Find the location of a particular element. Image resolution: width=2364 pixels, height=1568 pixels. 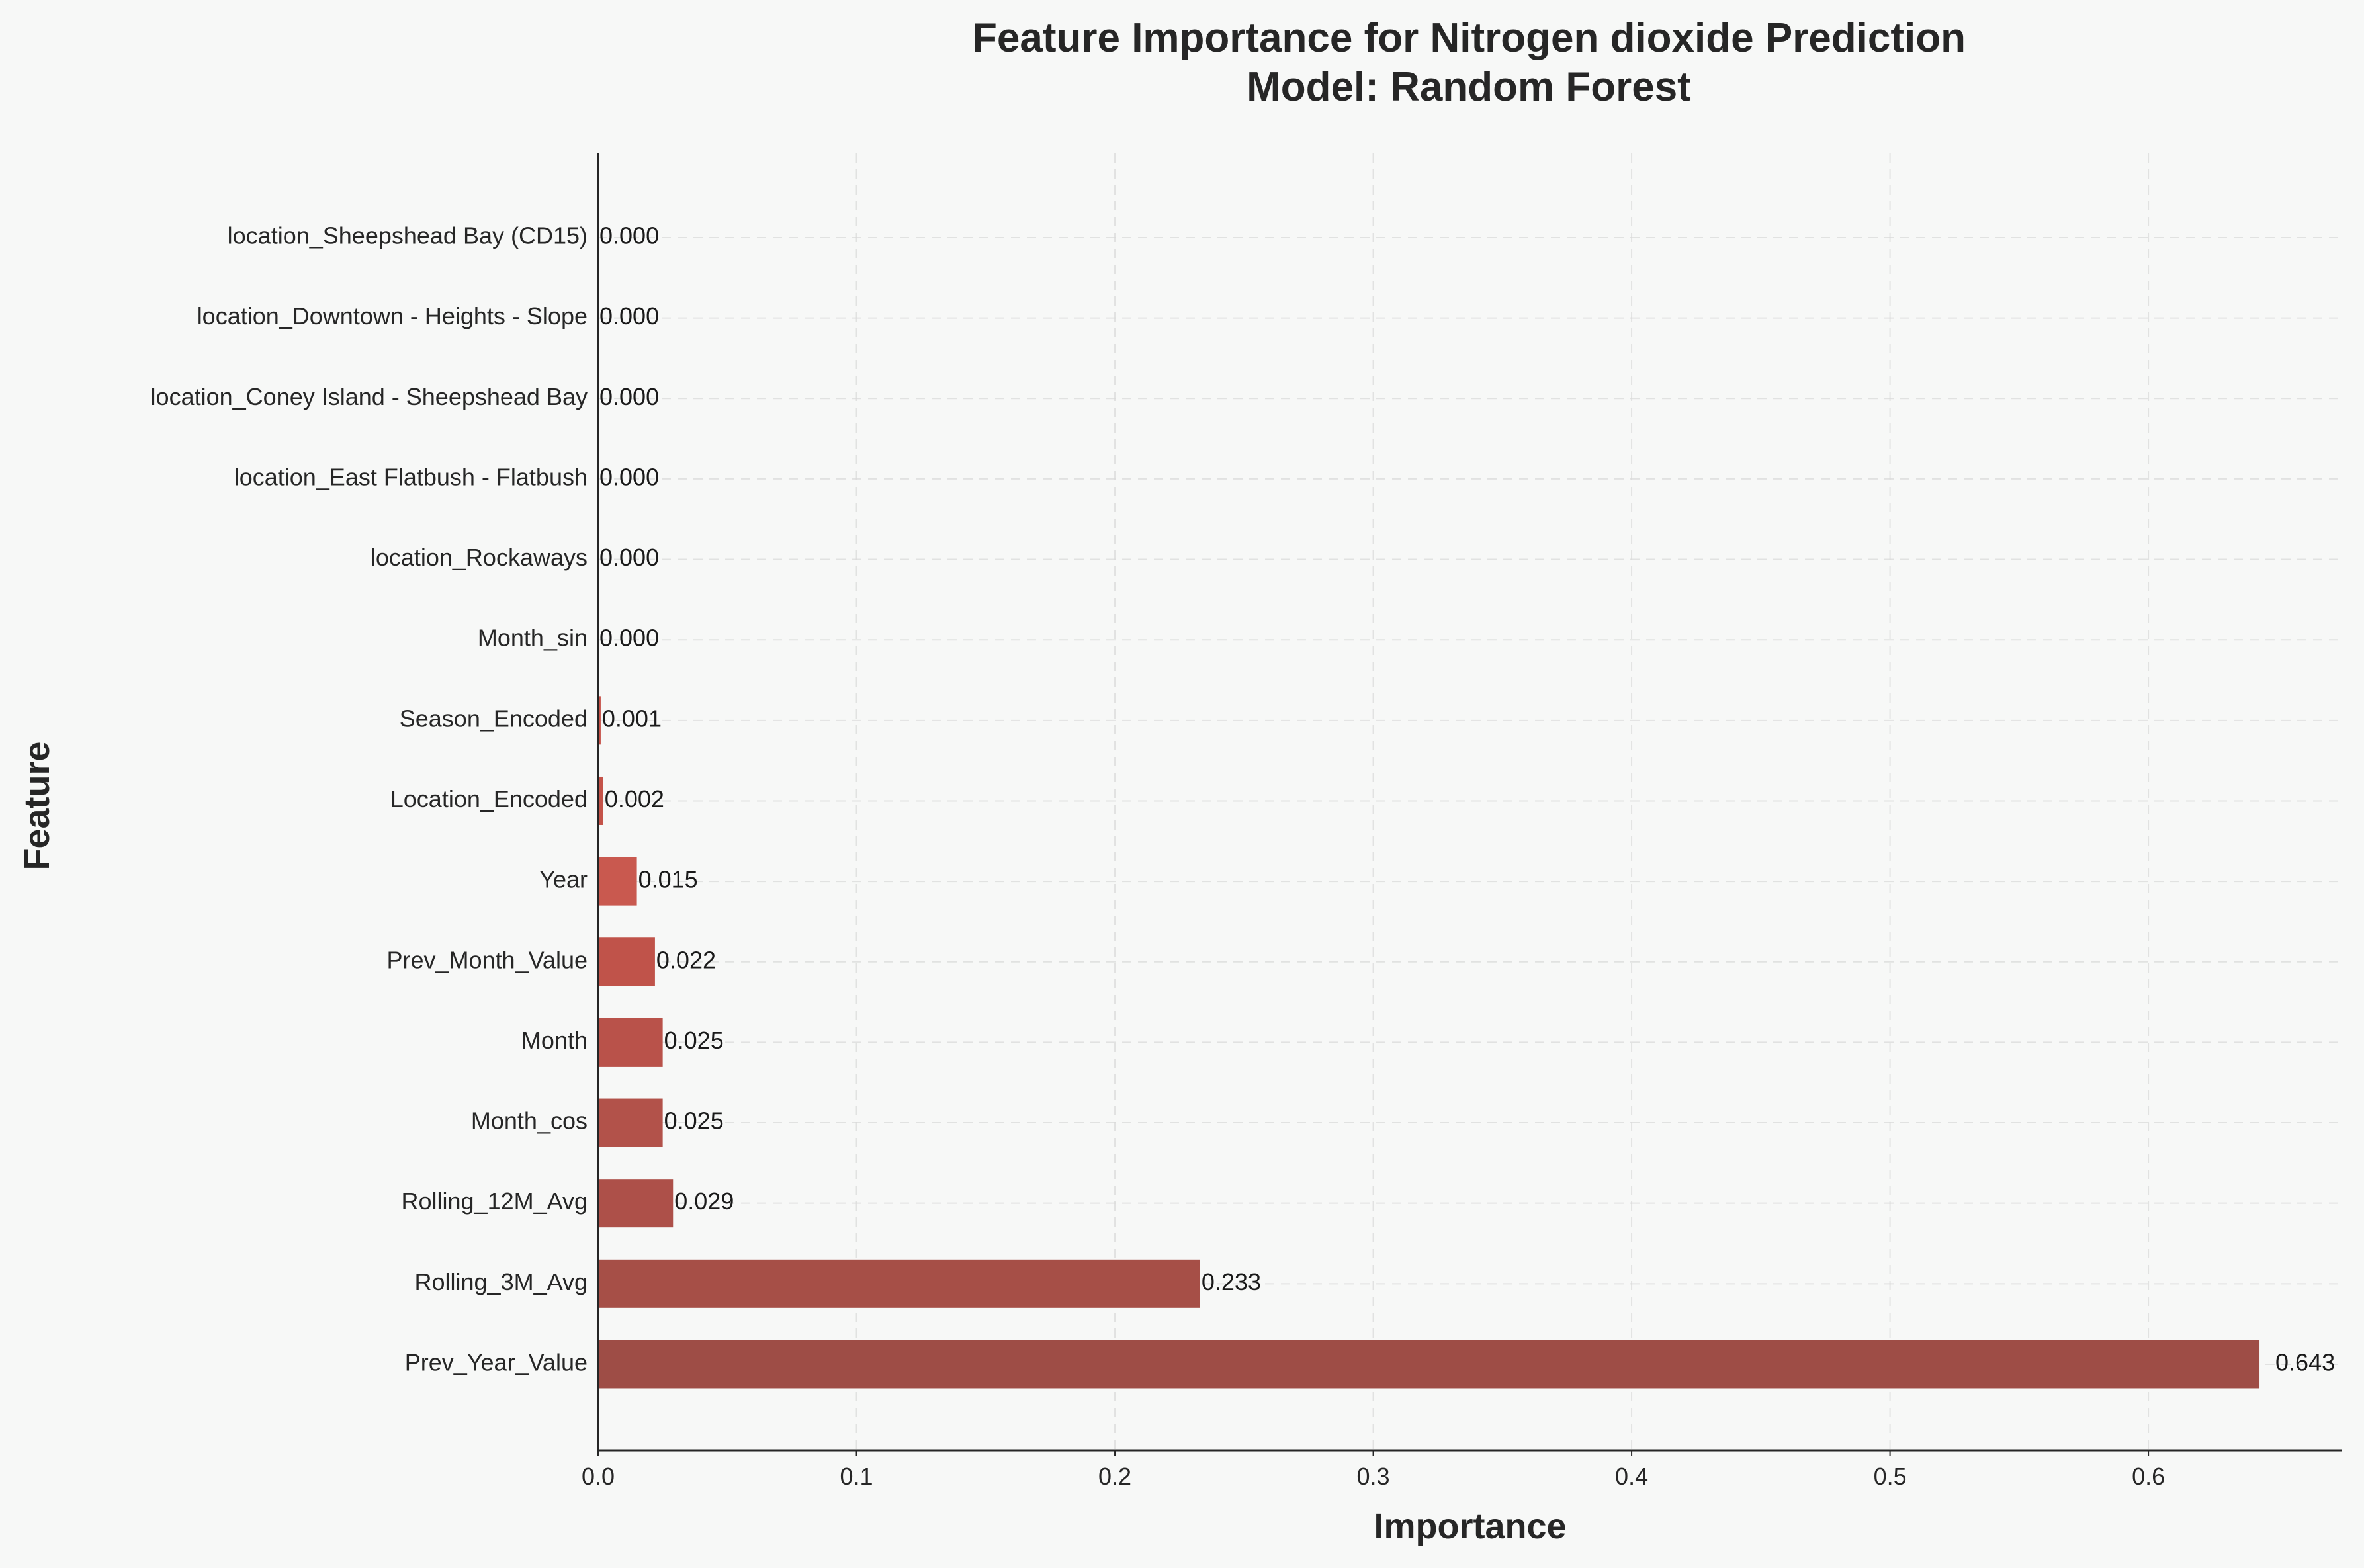

x-tick-label: 0.4 is located at coordinates (1631, 1477).